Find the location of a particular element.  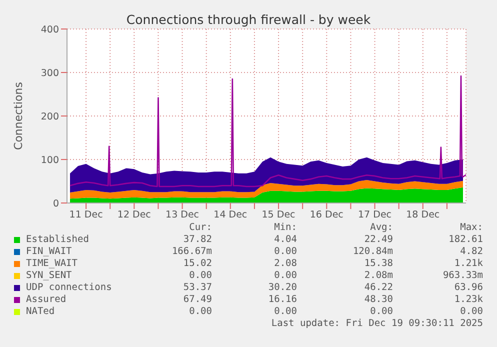

legend-label: TIME_WAIT is located at coordinates (52, 263).